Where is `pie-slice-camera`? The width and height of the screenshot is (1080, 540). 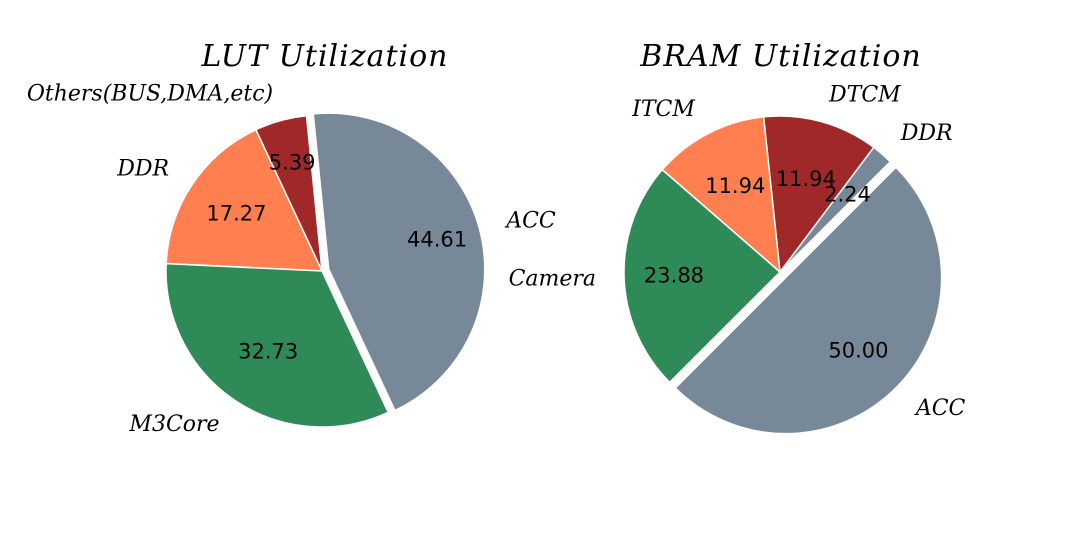 pie-slice-camera is located at coordinates (702, 276).